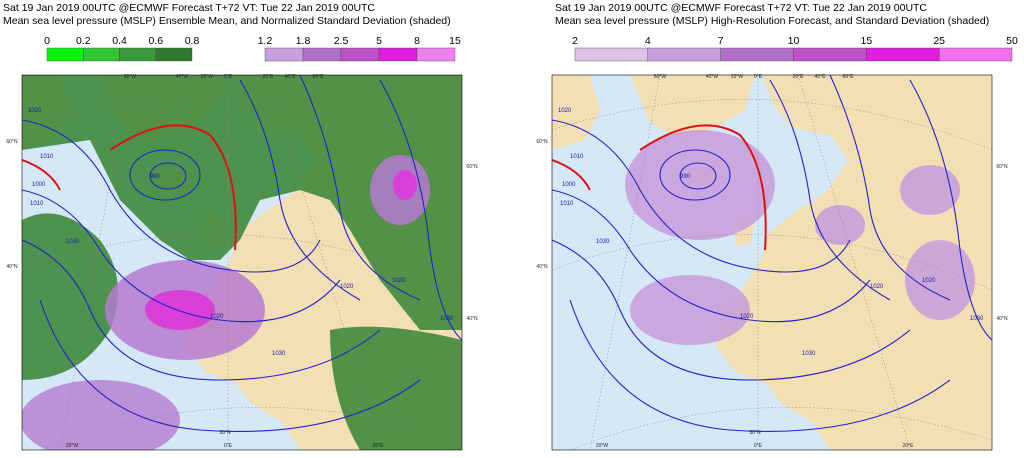 Image resolution: width=1024 pixels, height=458 pixels. Describe the element at coordinates (47, 41) in the screenshot. I see `colorbar-label: 0` at that location.